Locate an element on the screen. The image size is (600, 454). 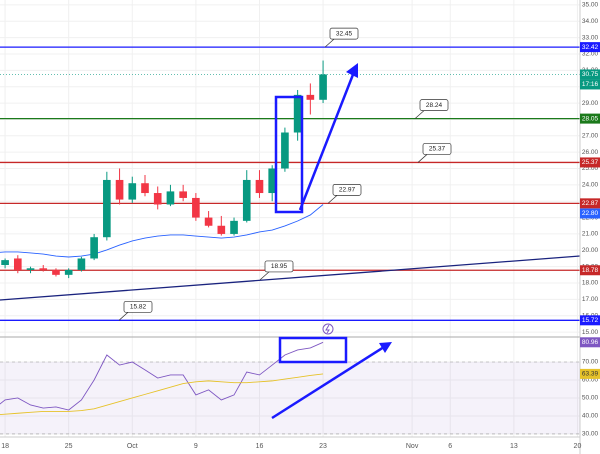
x-tick-label: 13 is located at coordinates (514, 446).